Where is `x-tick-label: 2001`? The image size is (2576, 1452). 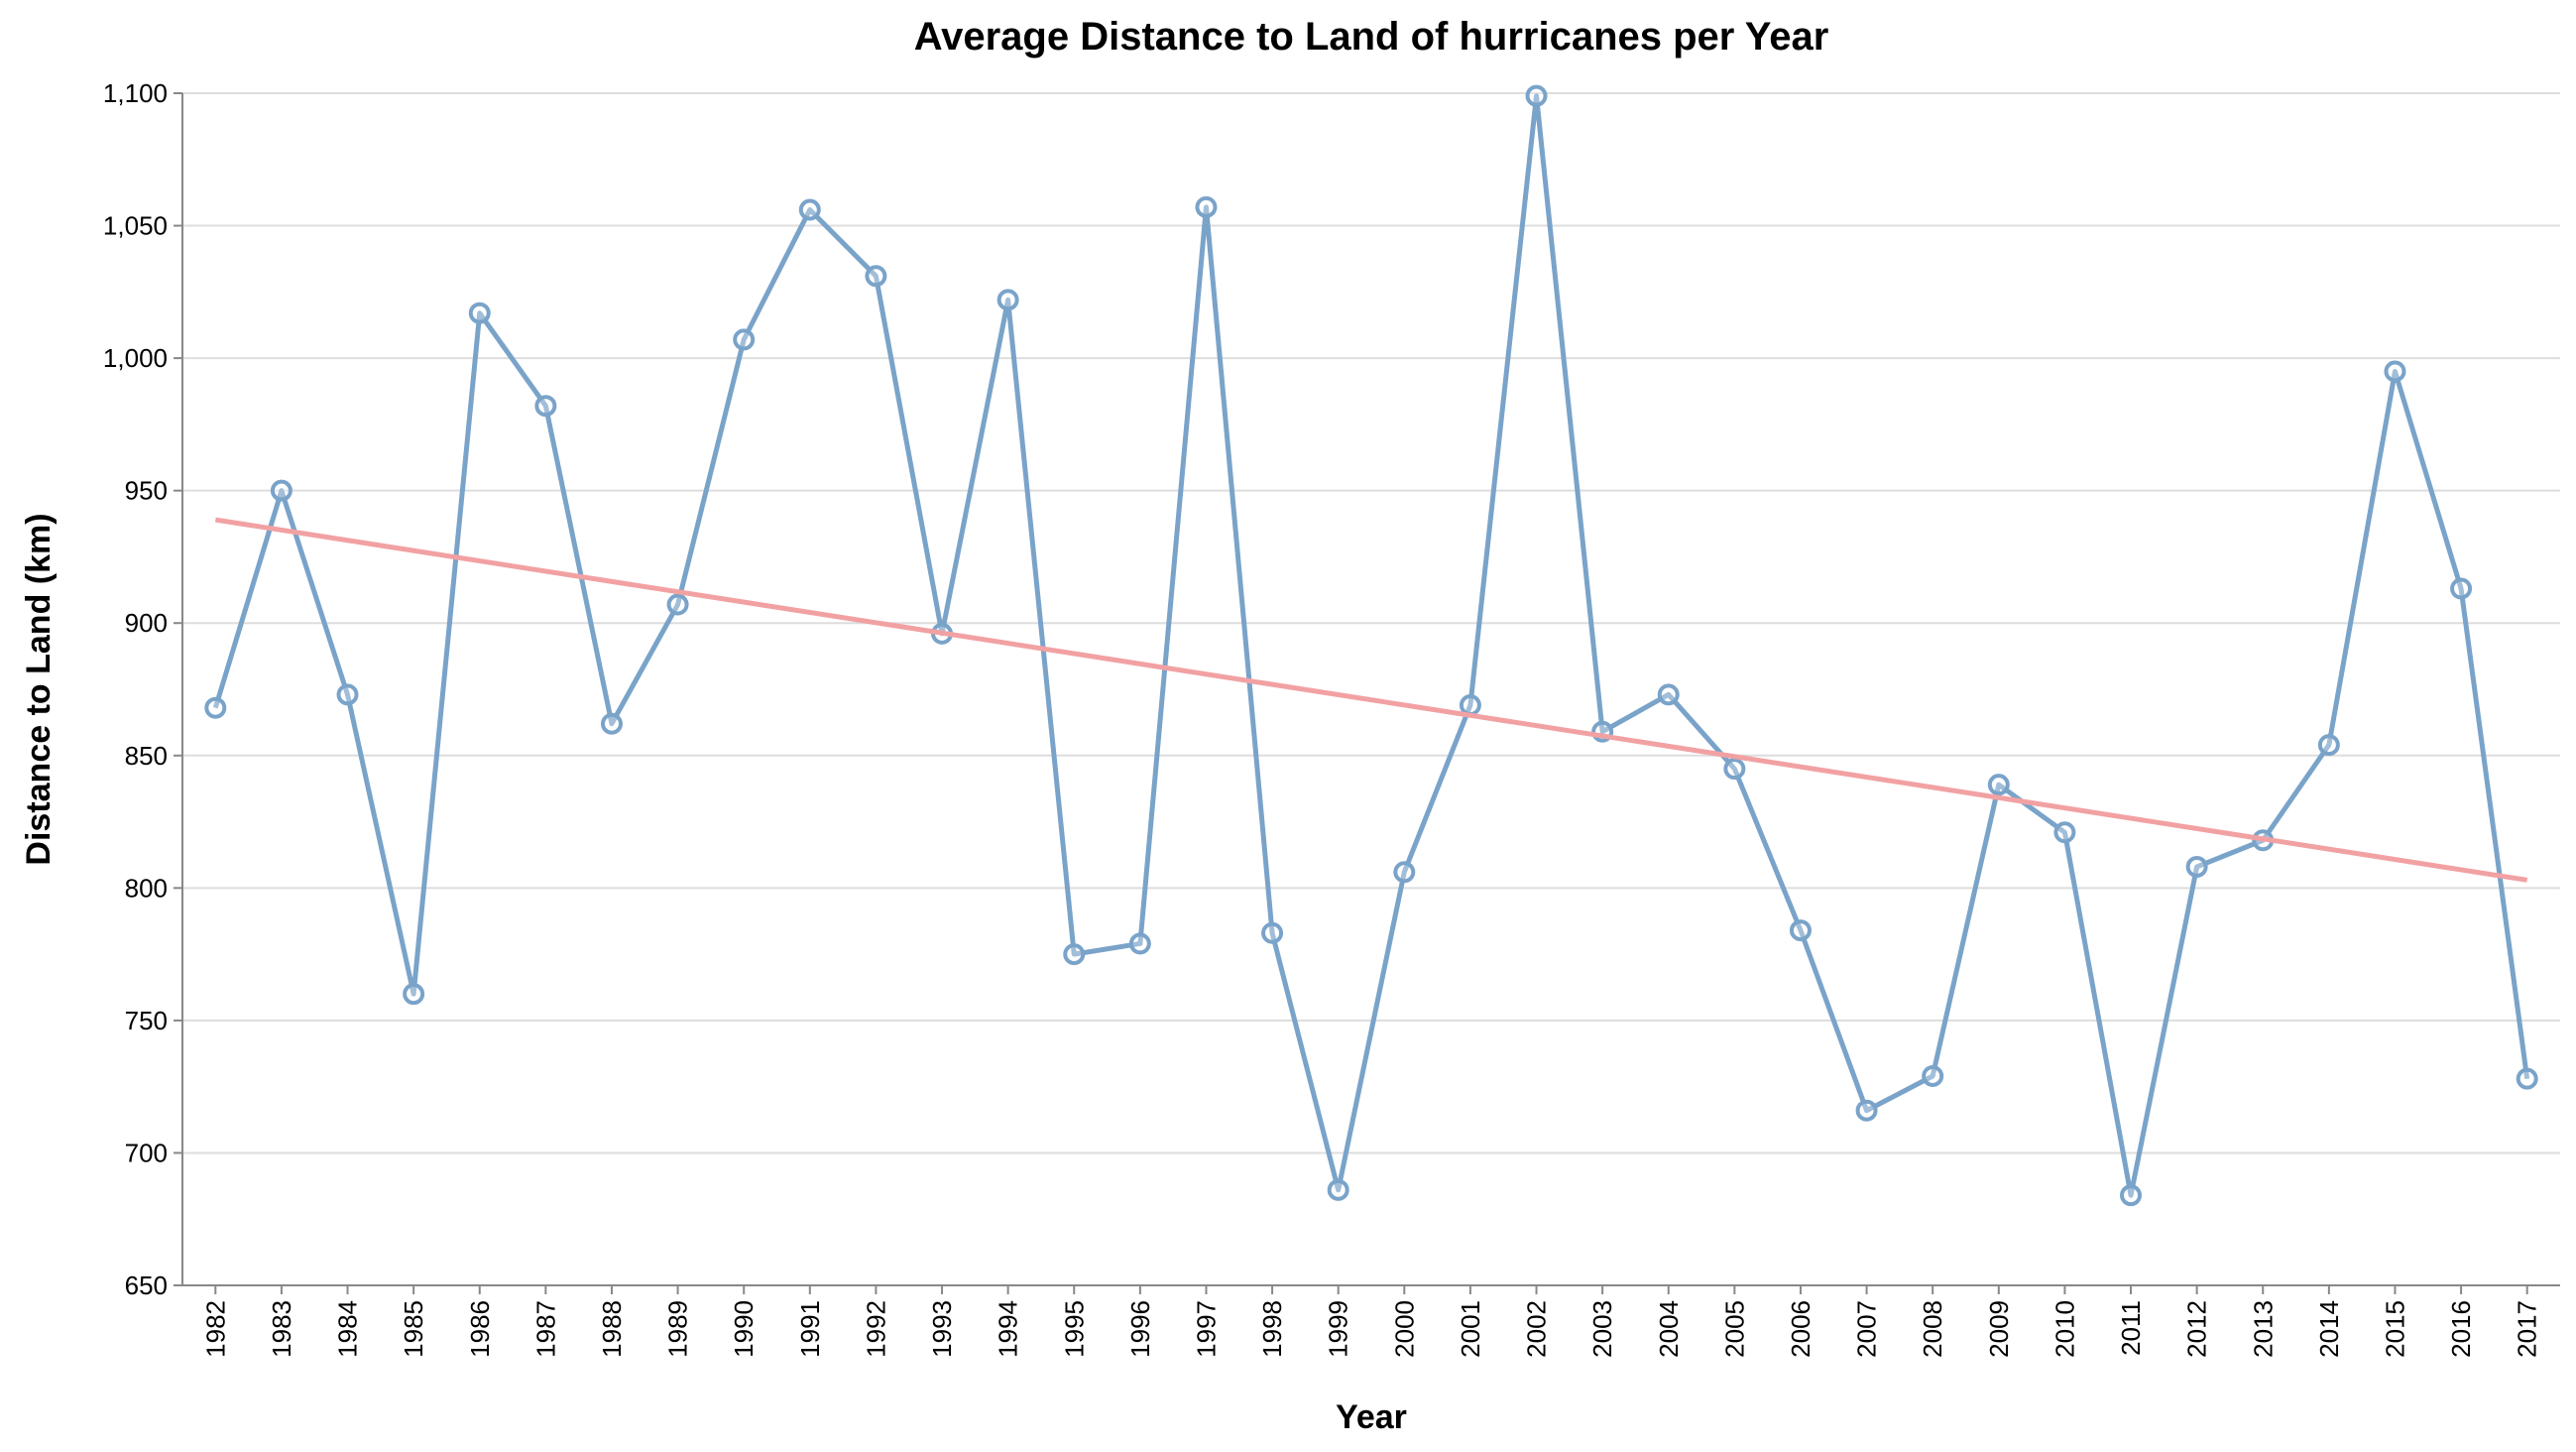
x-tick-label: 2001 is located at coordinates (1471, 1329).